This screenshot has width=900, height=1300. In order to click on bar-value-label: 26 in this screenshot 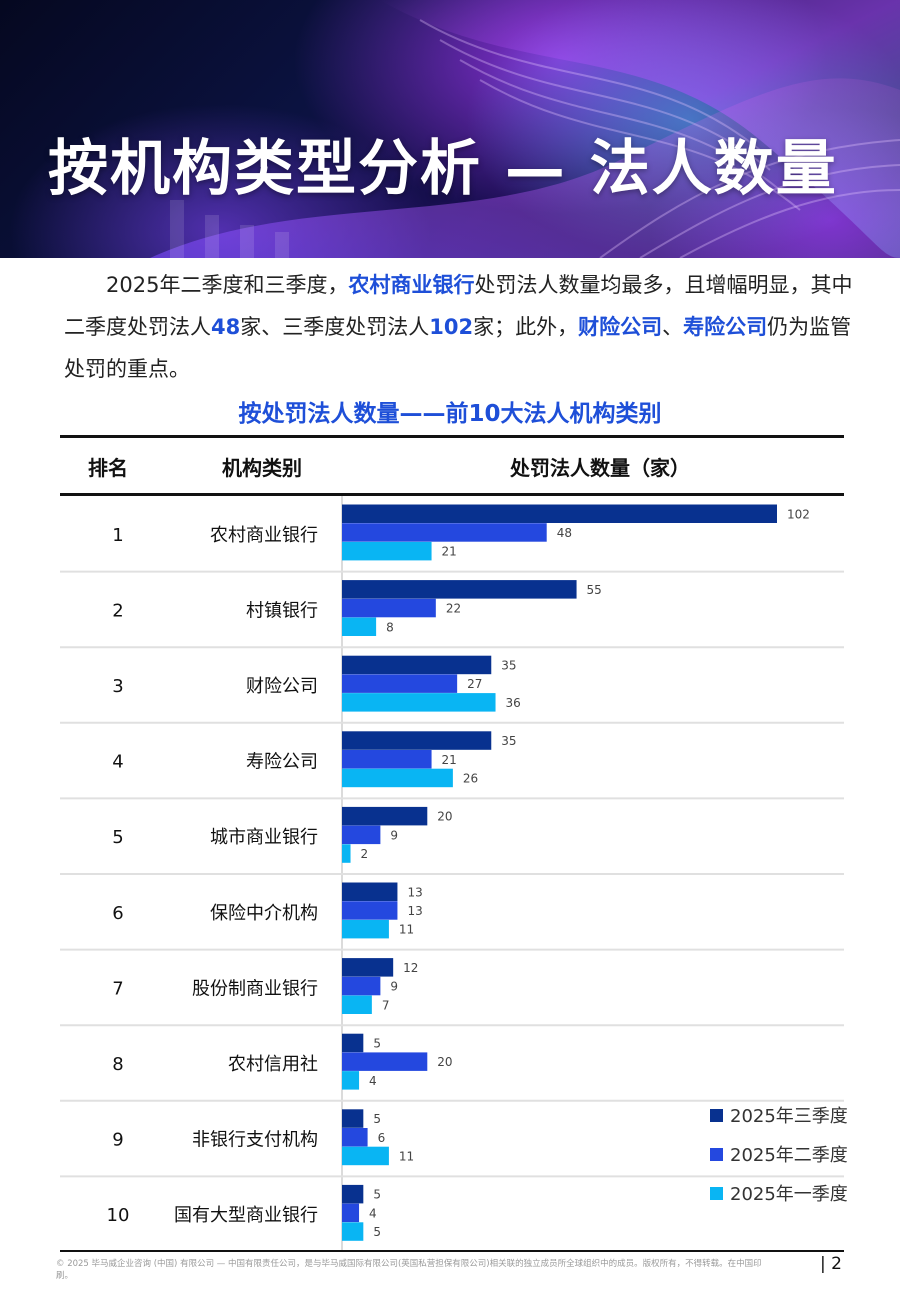, I will do `click(470, 778)`.